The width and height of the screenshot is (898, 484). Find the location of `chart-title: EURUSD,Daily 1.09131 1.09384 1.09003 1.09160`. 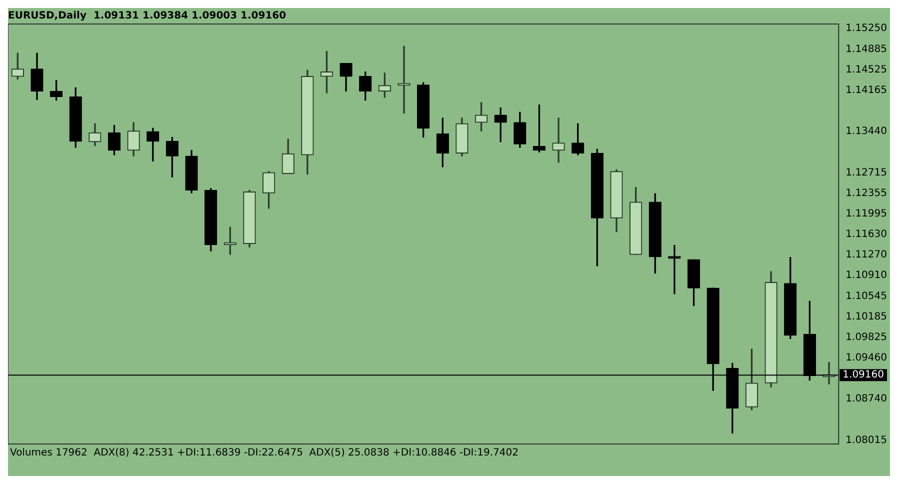

chart-title: EURUSD,Daily 1.09131 1.09384 1.09003 1.09160 is located at coordinates (147, 16).